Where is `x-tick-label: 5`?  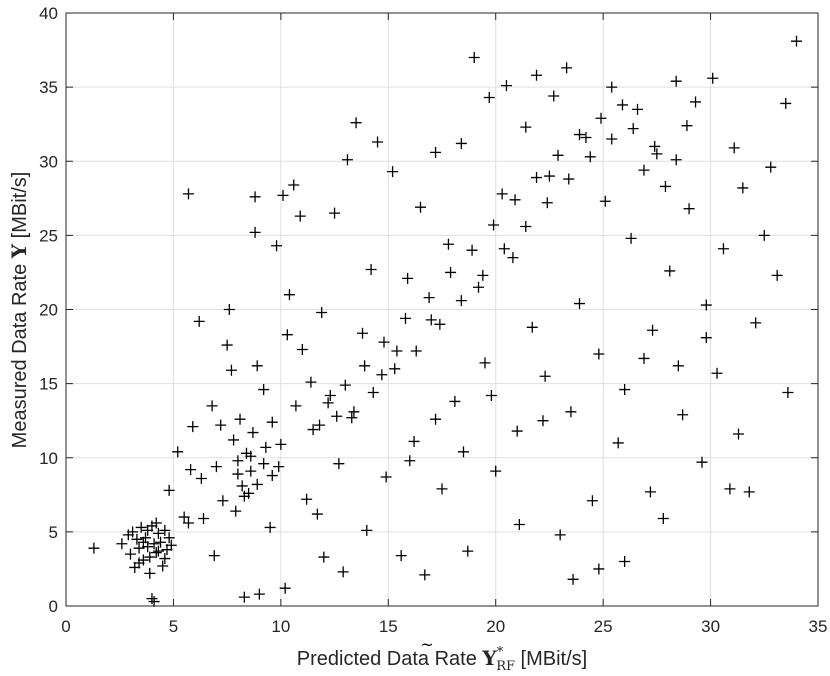 x-tick-label: 5 is located at coordinates (173, 626).